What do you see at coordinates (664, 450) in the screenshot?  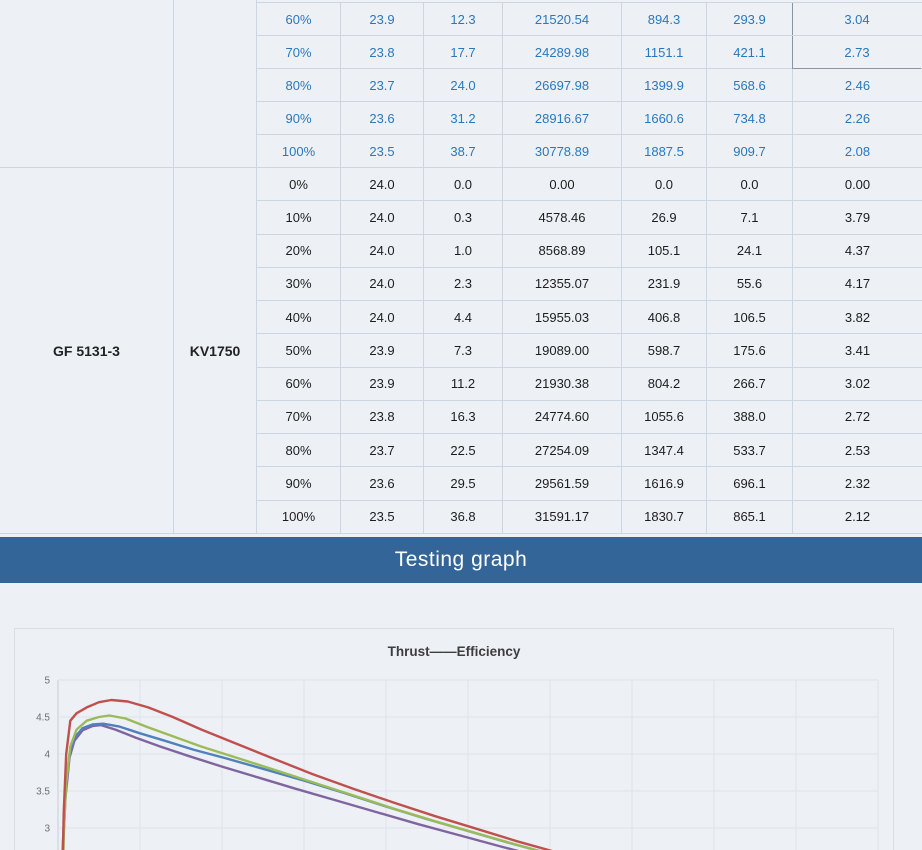 I see `table-cell: 1347.4` at bounding box center [664, 450].